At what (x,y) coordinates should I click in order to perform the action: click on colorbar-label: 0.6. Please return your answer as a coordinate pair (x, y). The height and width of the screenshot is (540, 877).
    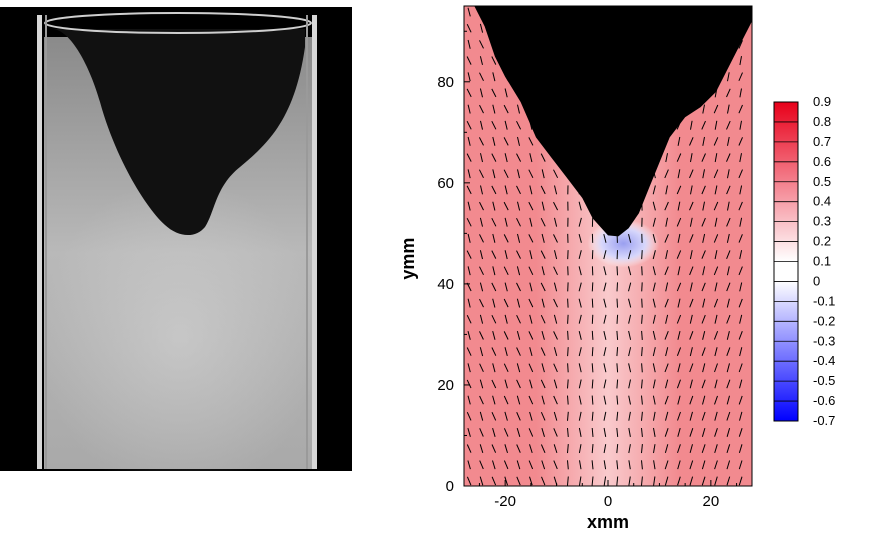
    Looking at the image, I should click on (822, 161).